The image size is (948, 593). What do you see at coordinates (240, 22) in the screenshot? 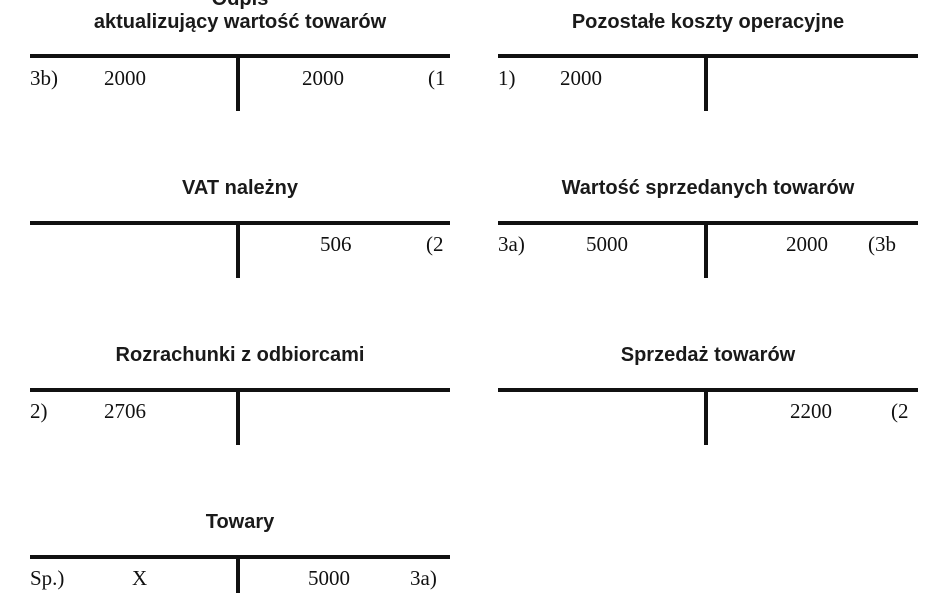
I see `account-title: aktualizujący wartość towarów` at bounding box center [240, 22].